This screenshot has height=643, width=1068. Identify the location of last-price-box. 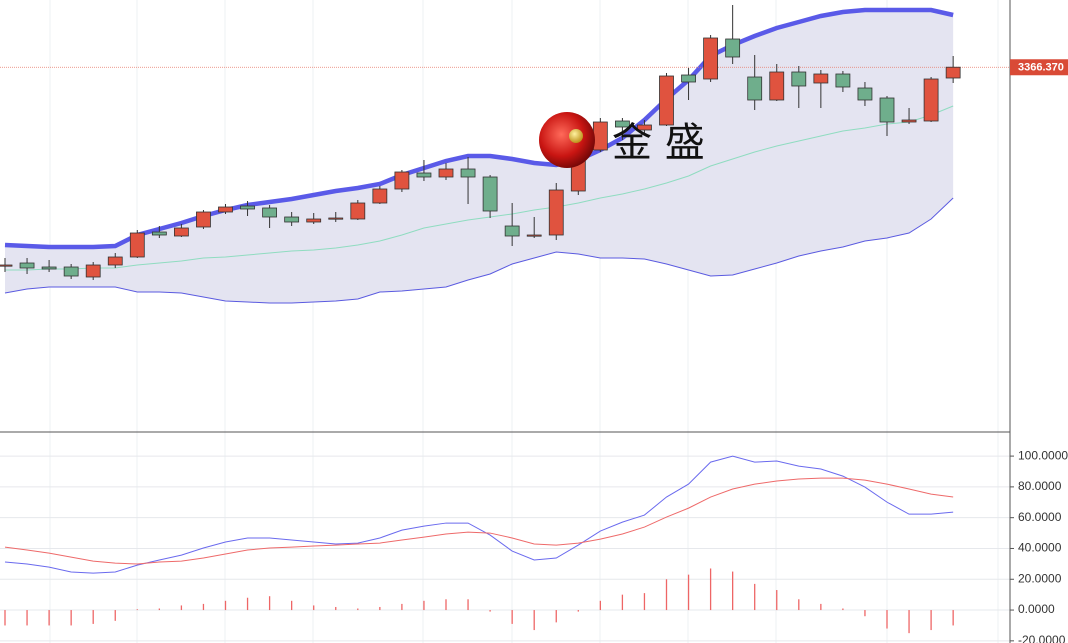
(1039, 67).